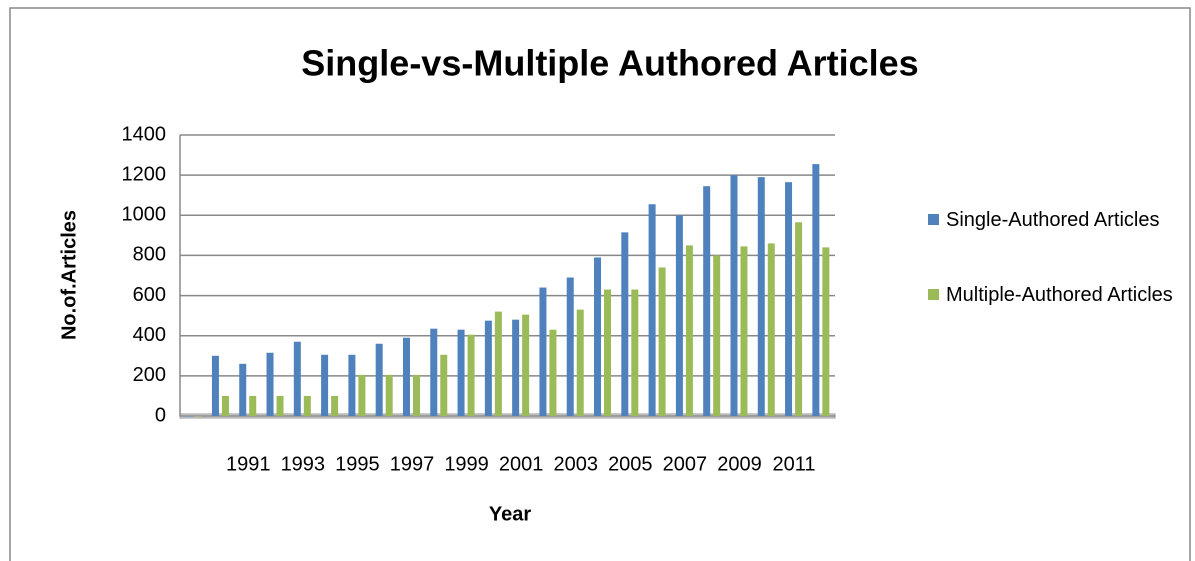  Describe the element at coordinates (144, 134) in the screenshot. I see `y-tick-label: 1400` at that location.